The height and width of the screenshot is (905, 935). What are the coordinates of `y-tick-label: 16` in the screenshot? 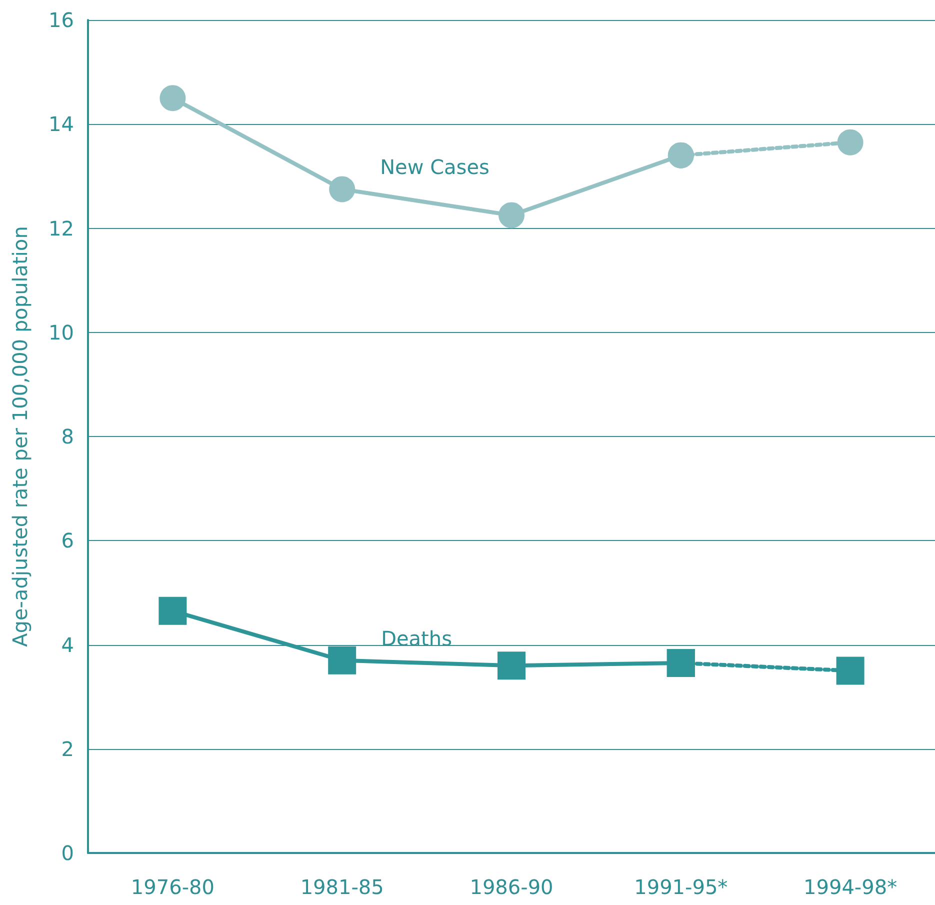 It's located at (61, 20).